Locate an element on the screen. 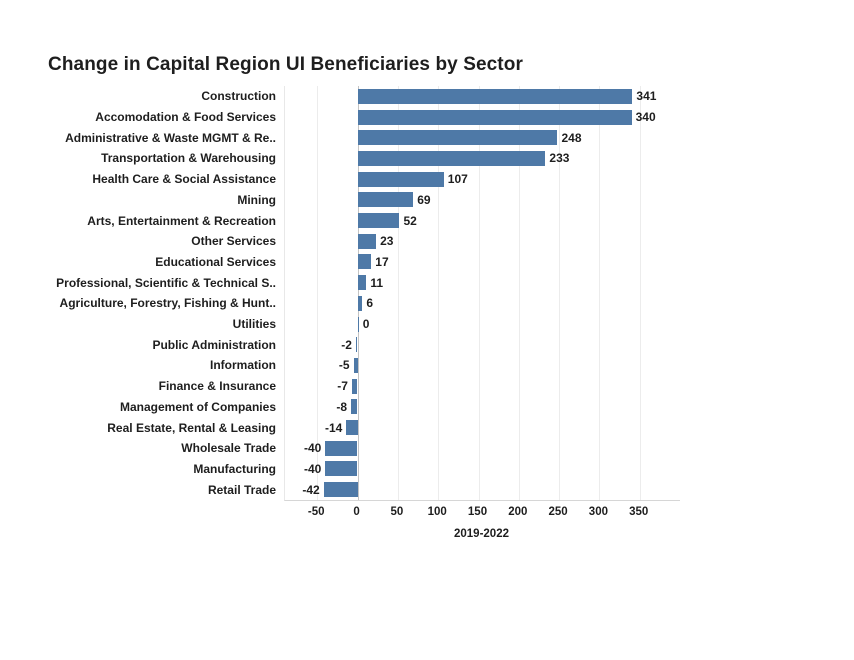 This screenshot has height=660, width=854. category-label: Utilities is located at coordinates (254, 324).